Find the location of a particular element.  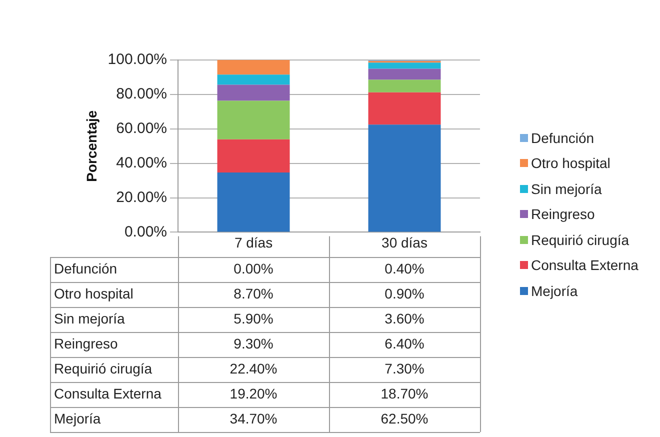

text: Sin mejoría is located at coordinates (89, 318).